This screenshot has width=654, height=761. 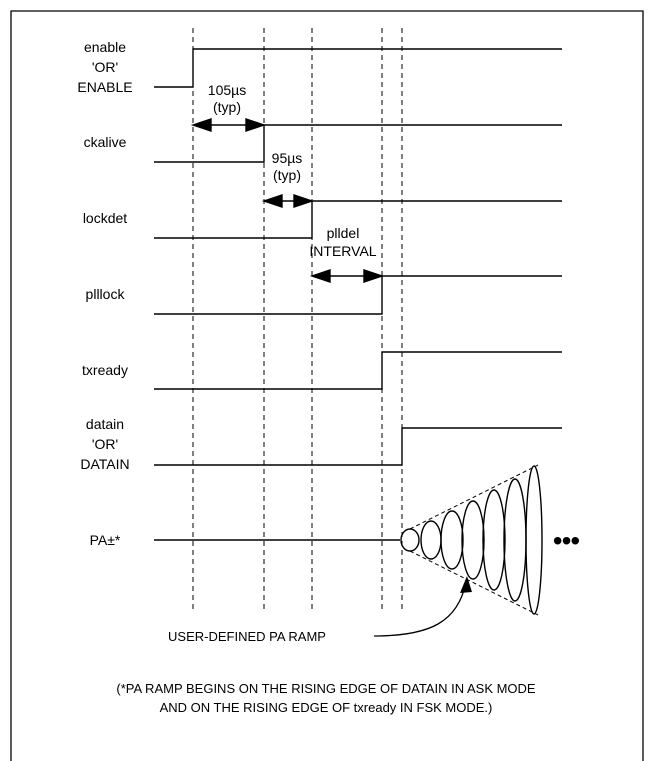 I want to click on annotation-105us-value: 105µs, so click(x=227, y=90).